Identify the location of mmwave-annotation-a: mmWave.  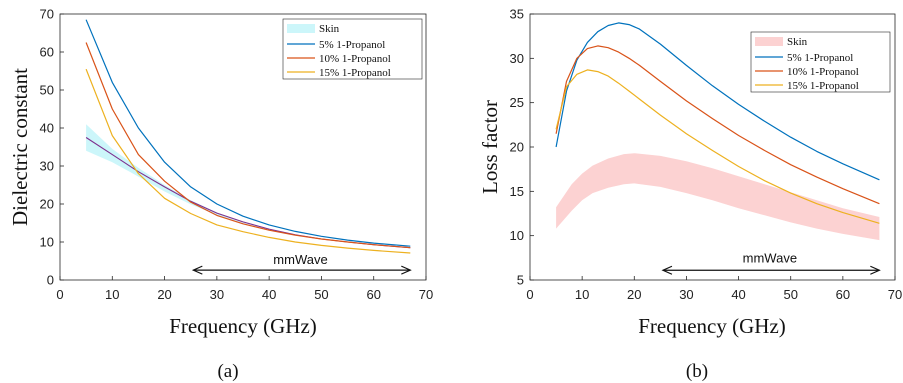
(301, 263).